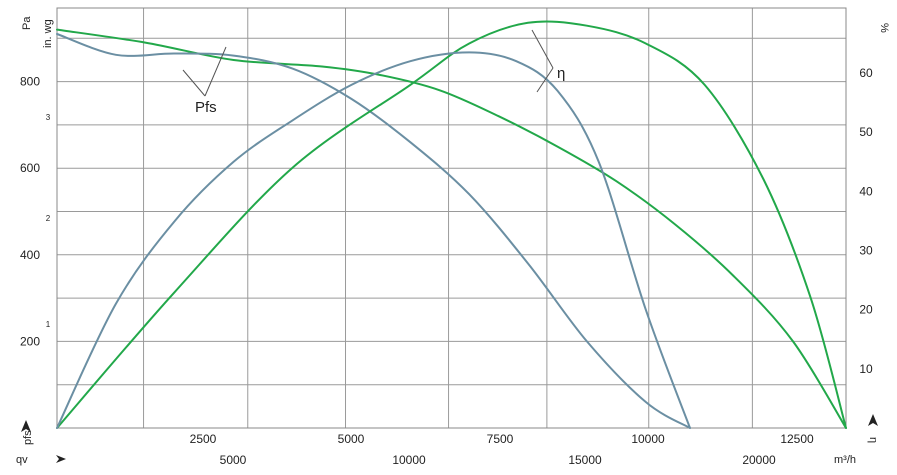 This screenshot has width=897, height=475. What do you see at coordinates (203, 439) in the screenshot?
I see `x-tick-label: 2500` at bounding box center [203, 439].